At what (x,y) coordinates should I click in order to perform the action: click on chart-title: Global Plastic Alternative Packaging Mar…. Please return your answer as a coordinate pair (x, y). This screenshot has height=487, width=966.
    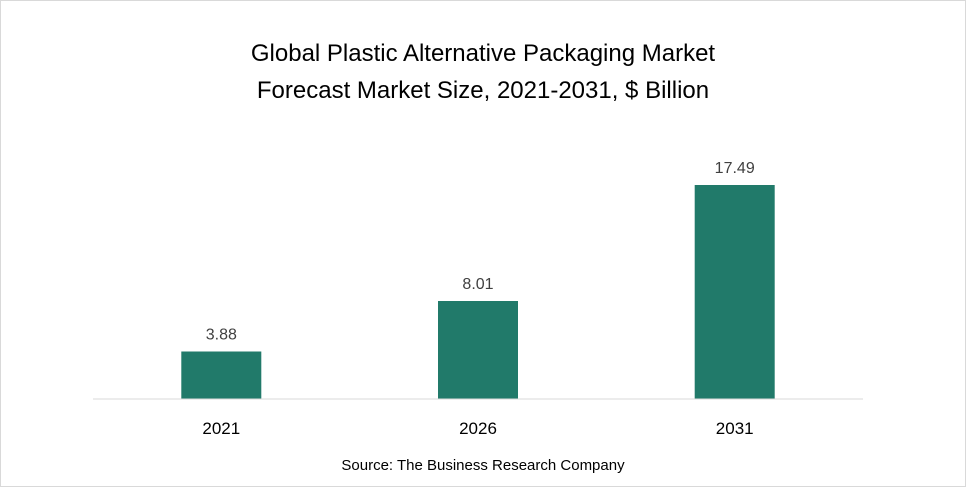
    Looking at the image, I should click on (483, 53).